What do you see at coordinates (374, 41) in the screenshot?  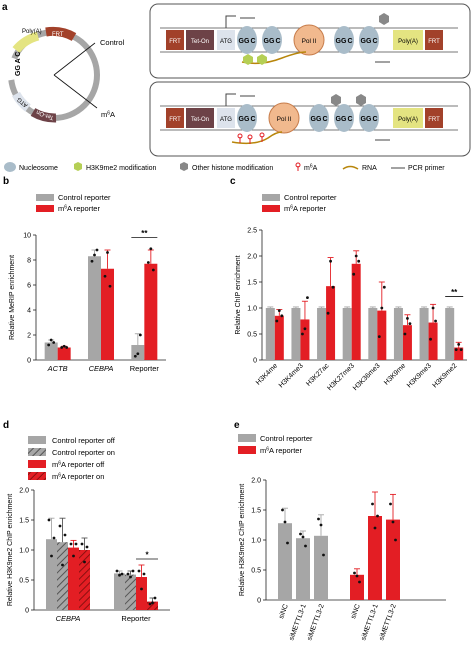 I see `control-c-4: C` at bounding box center [374, 41].